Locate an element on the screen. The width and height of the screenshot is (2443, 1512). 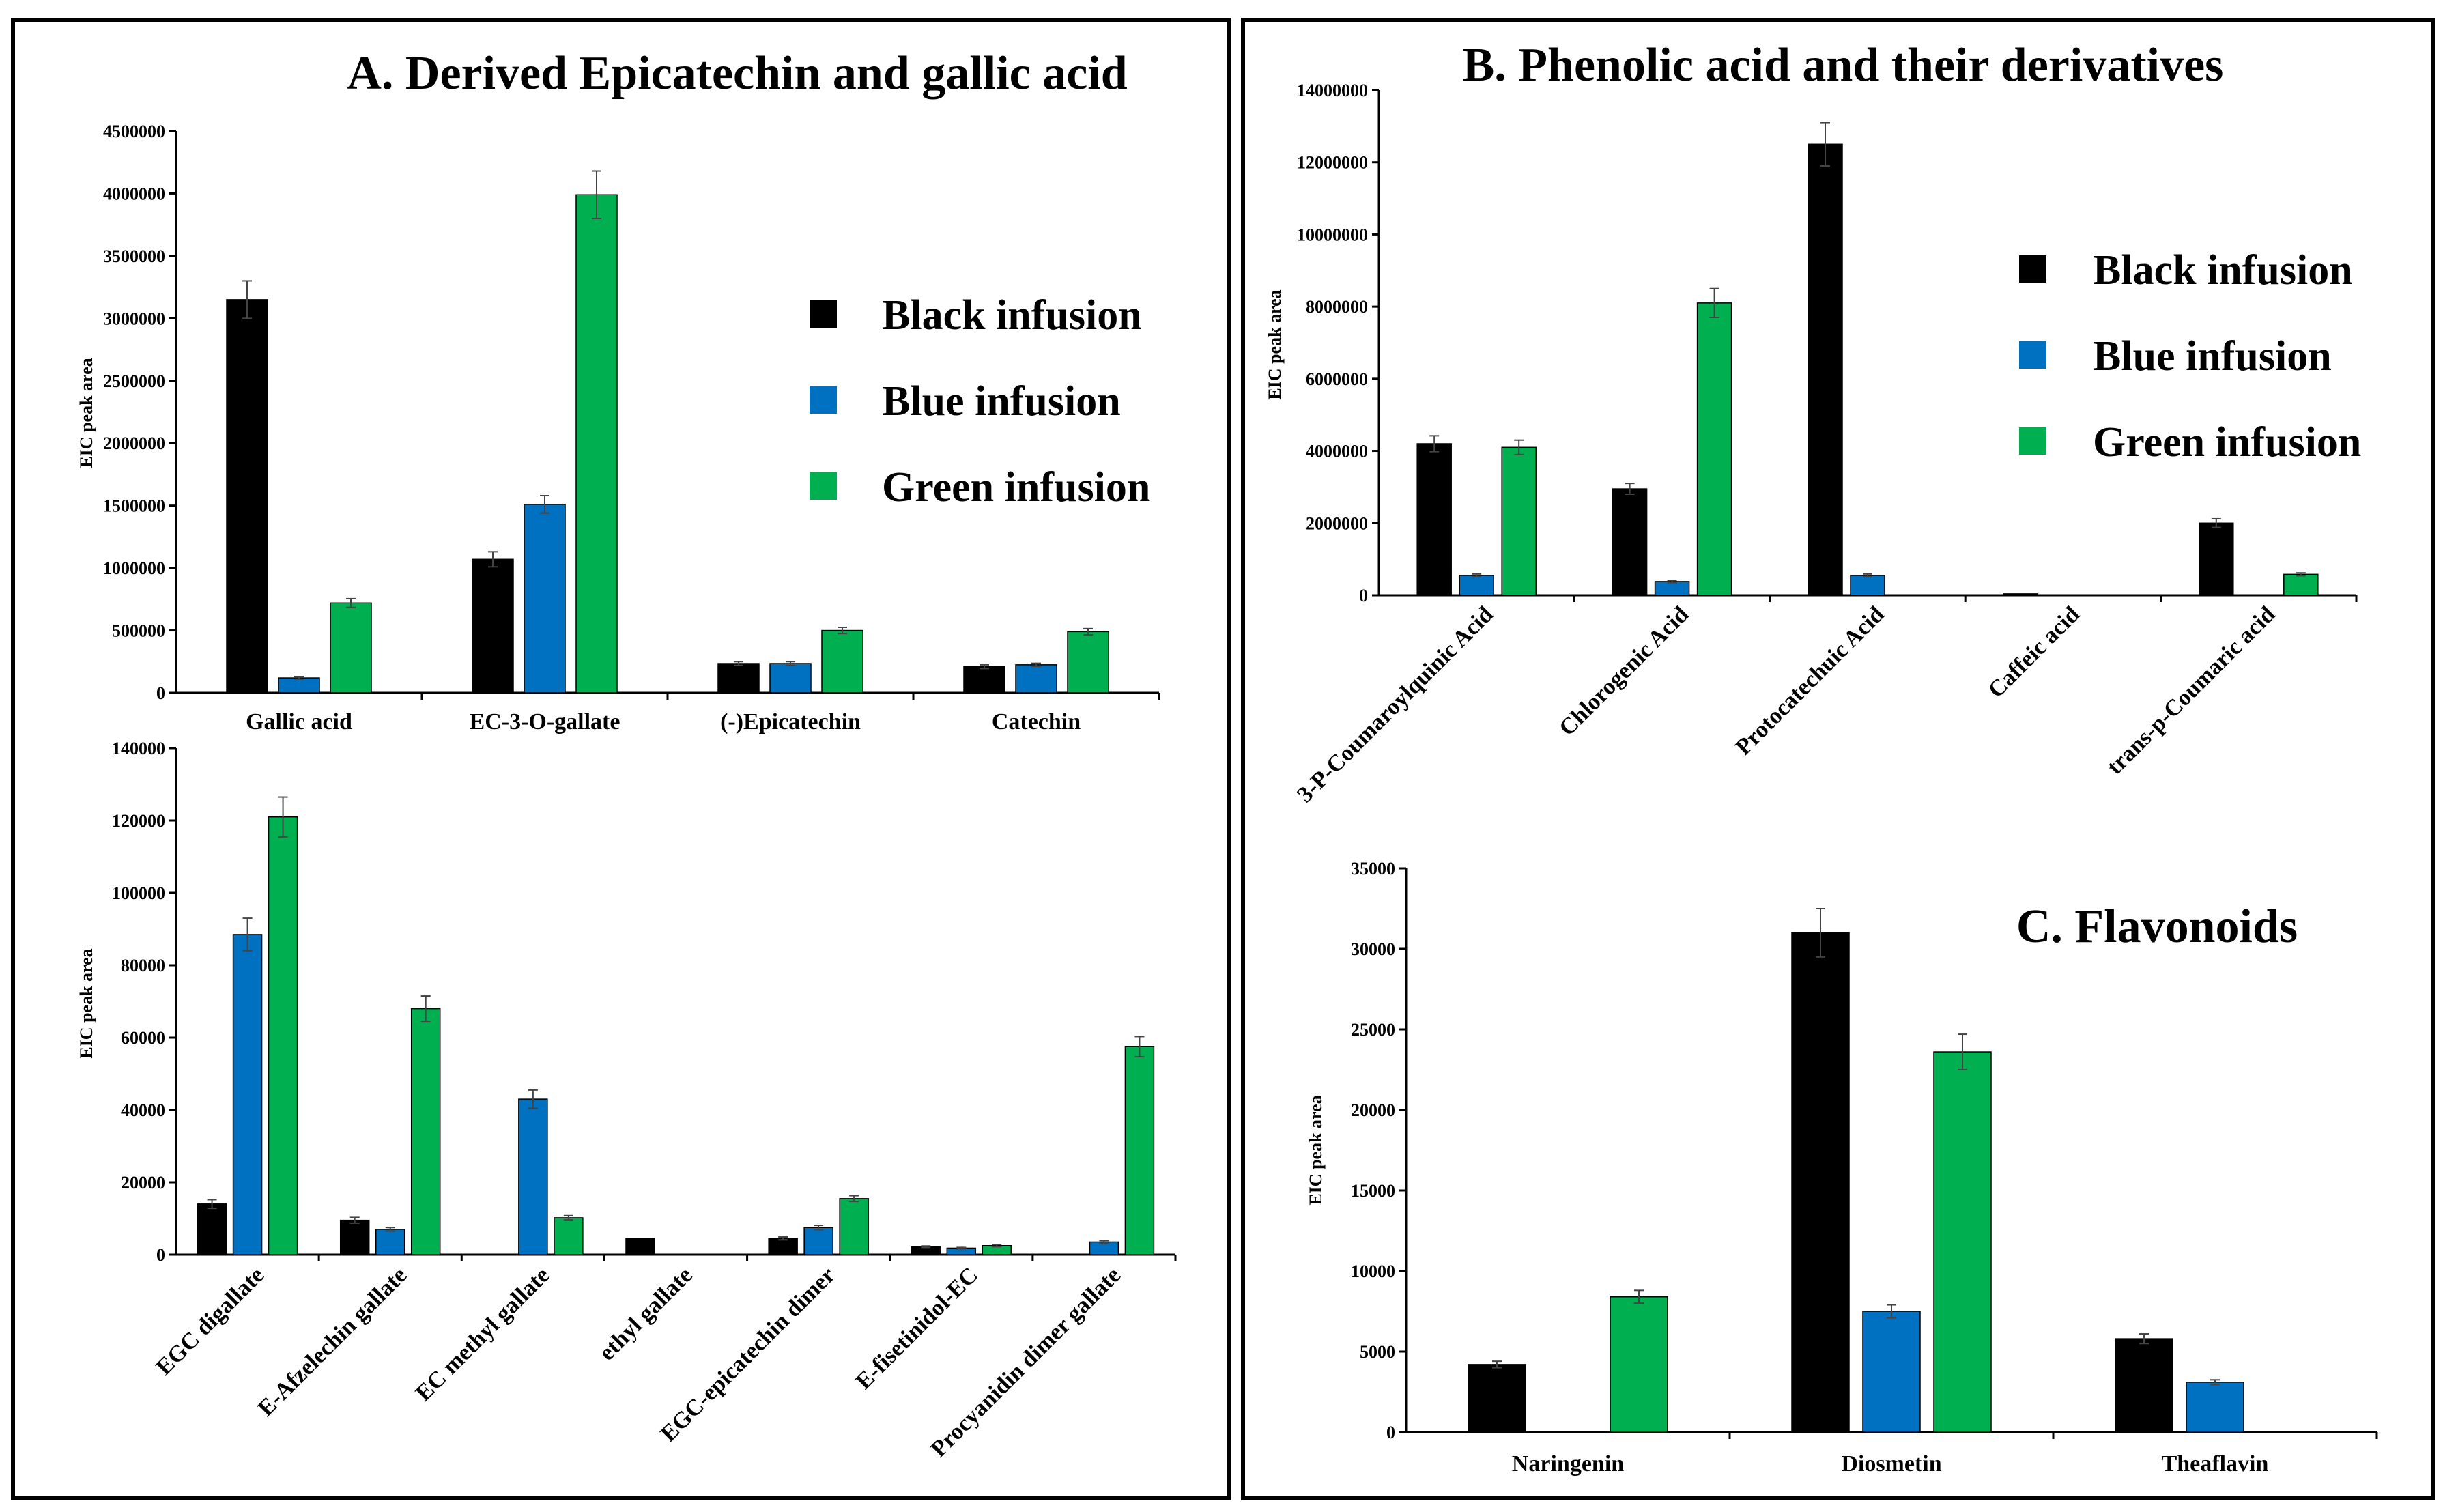
category-label: (-)Epicatechin is located at coordinates (790, 722).